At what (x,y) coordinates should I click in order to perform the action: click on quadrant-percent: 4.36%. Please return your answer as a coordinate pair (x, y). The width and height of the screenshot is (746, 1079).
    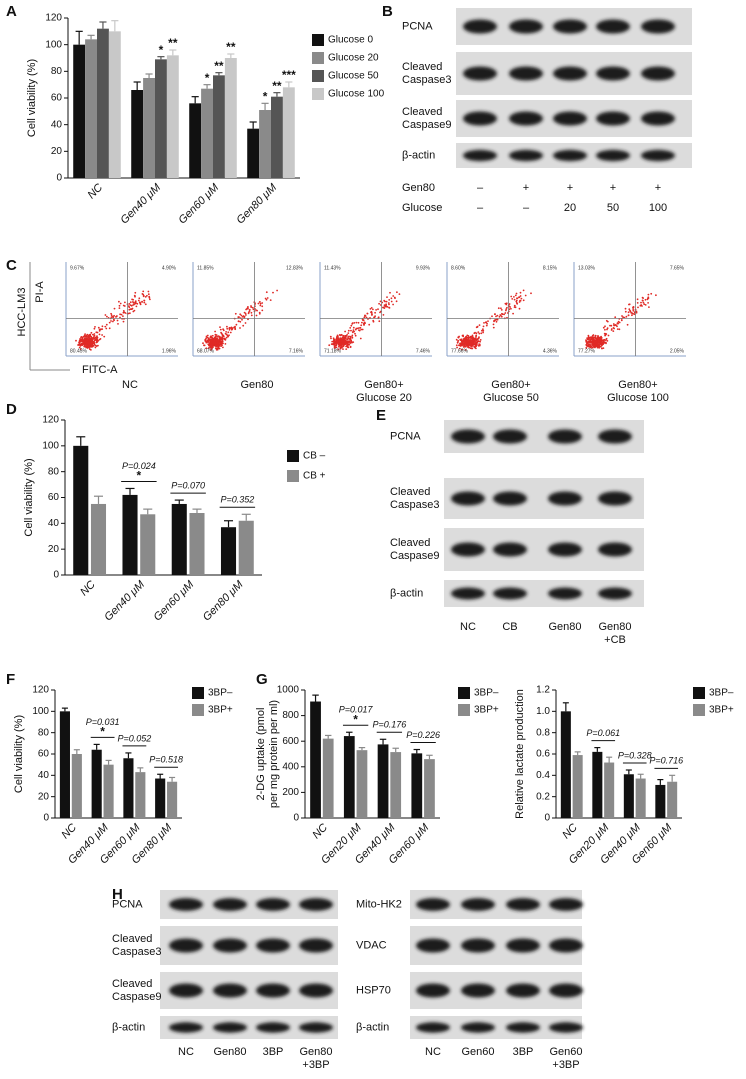
    Looking at the image, I should click on (550, 351).